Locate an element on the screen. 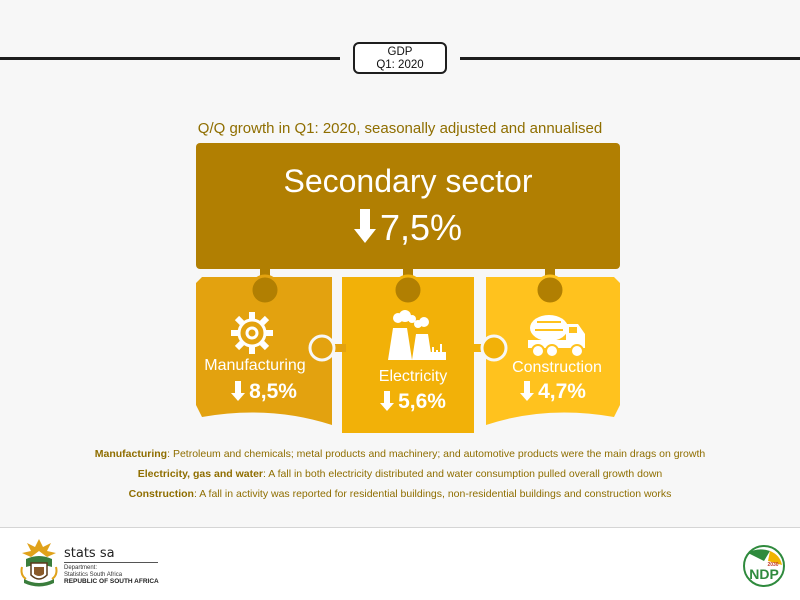  sector-title: Secondary sector is located at coordinates (408, 181).